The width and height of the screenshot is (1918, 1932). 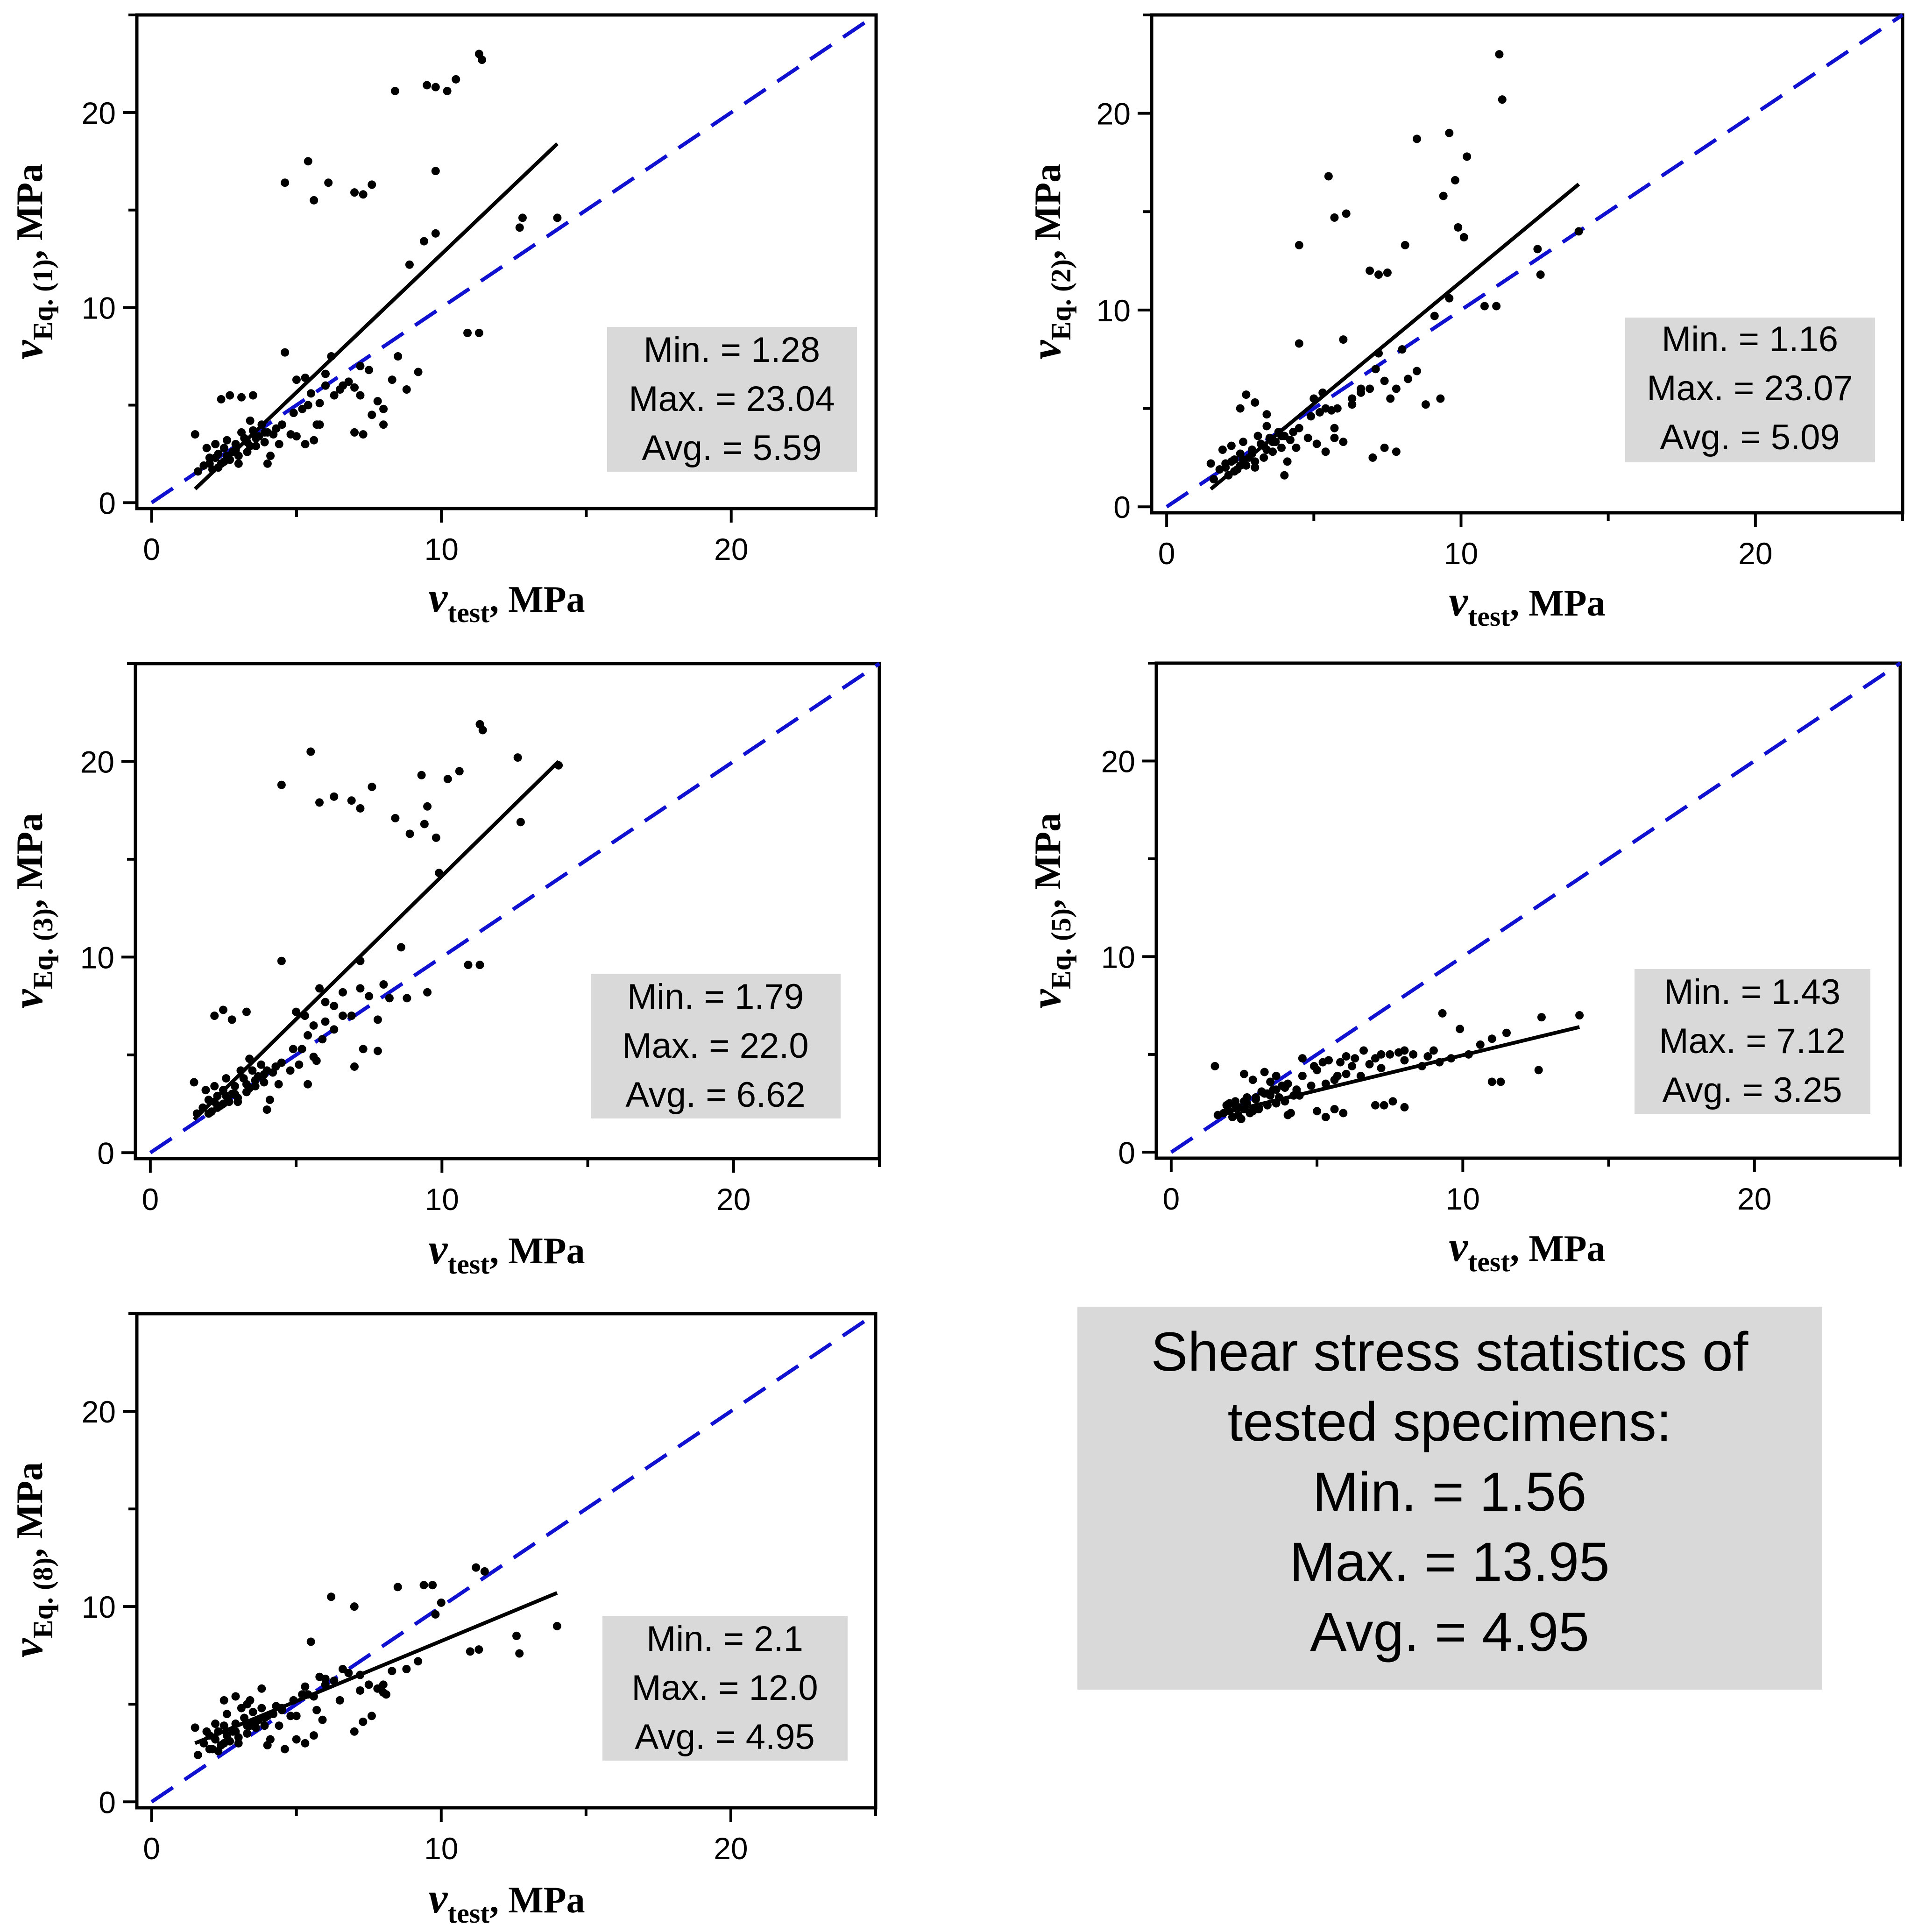 What do you see at coordinates (151, 549) in the screenshot?
I see `x-tick-label: 0` at bounding box center [151, 549].